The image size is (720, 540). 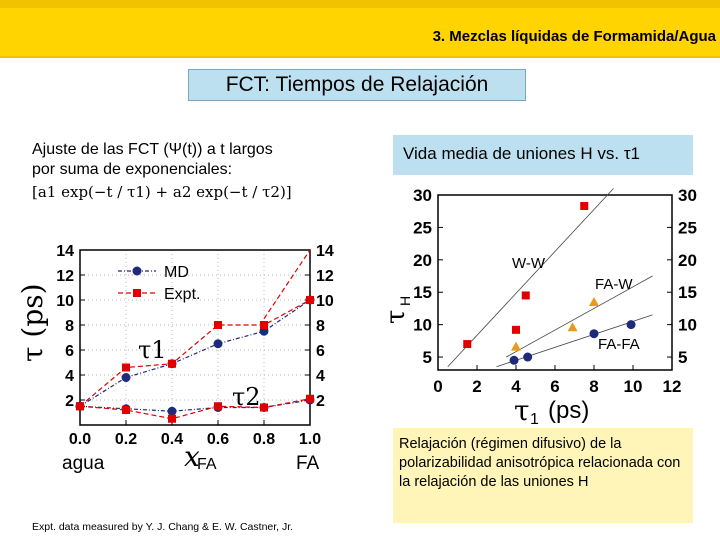 What do you see at coordinates (287, 284) in the screenshot?
I see `expt-trend-line` at bounding box center [287, 284].